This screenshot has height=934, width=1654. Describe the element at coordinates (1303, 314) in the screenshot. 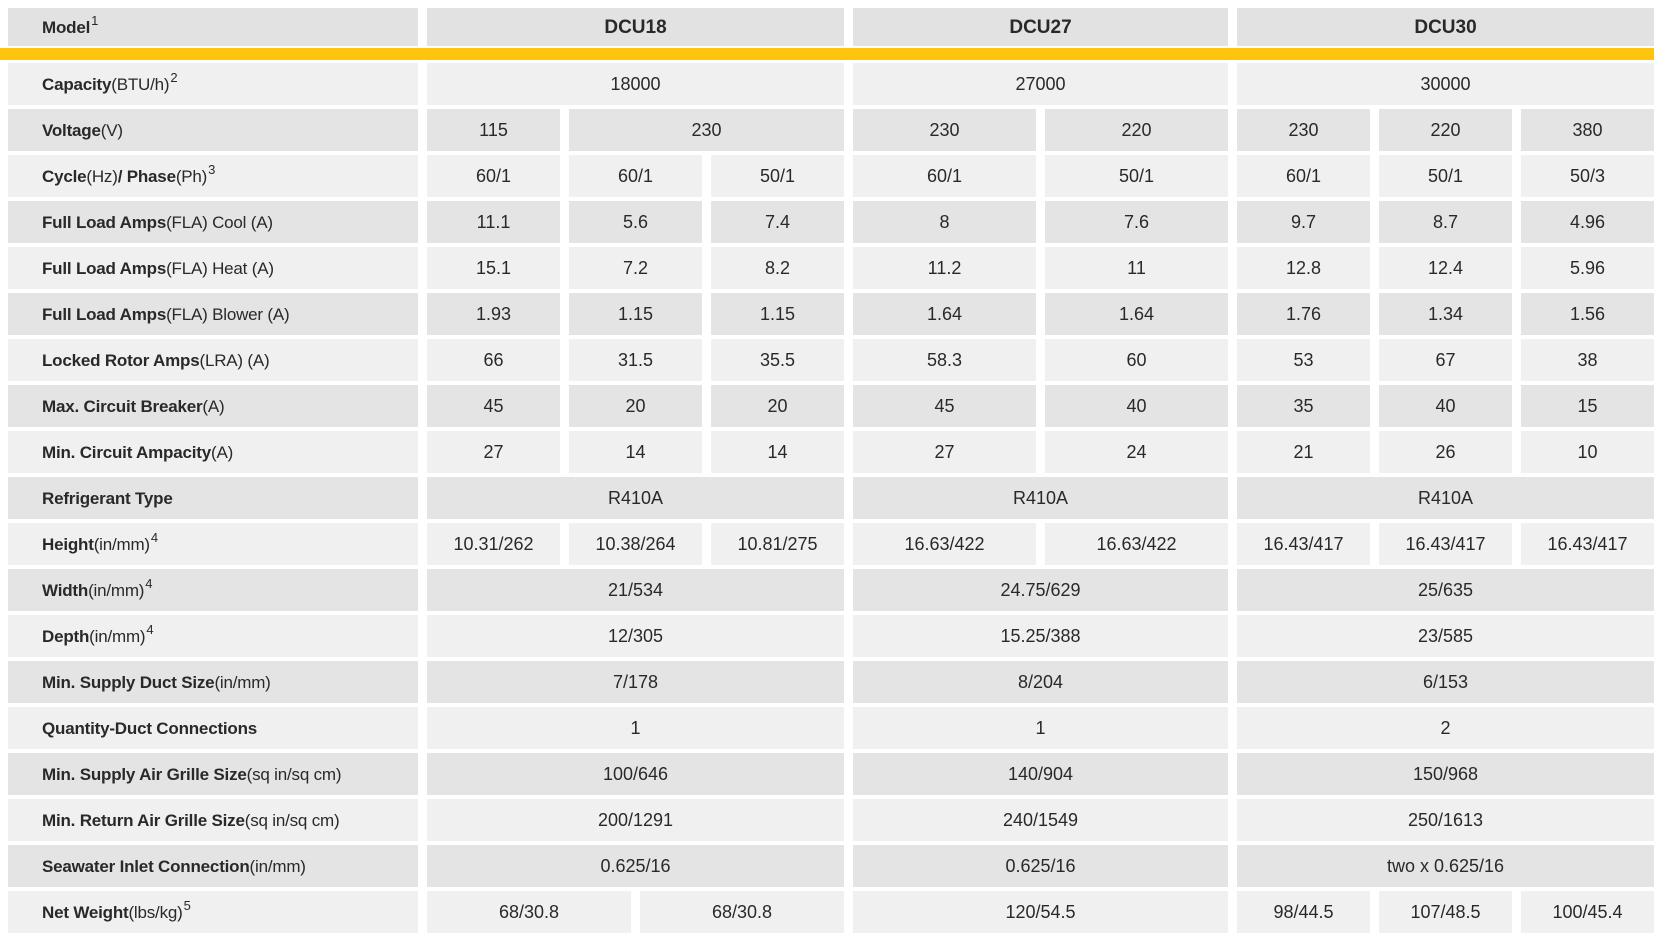

I see `spec-cell: 1.76` at that location.